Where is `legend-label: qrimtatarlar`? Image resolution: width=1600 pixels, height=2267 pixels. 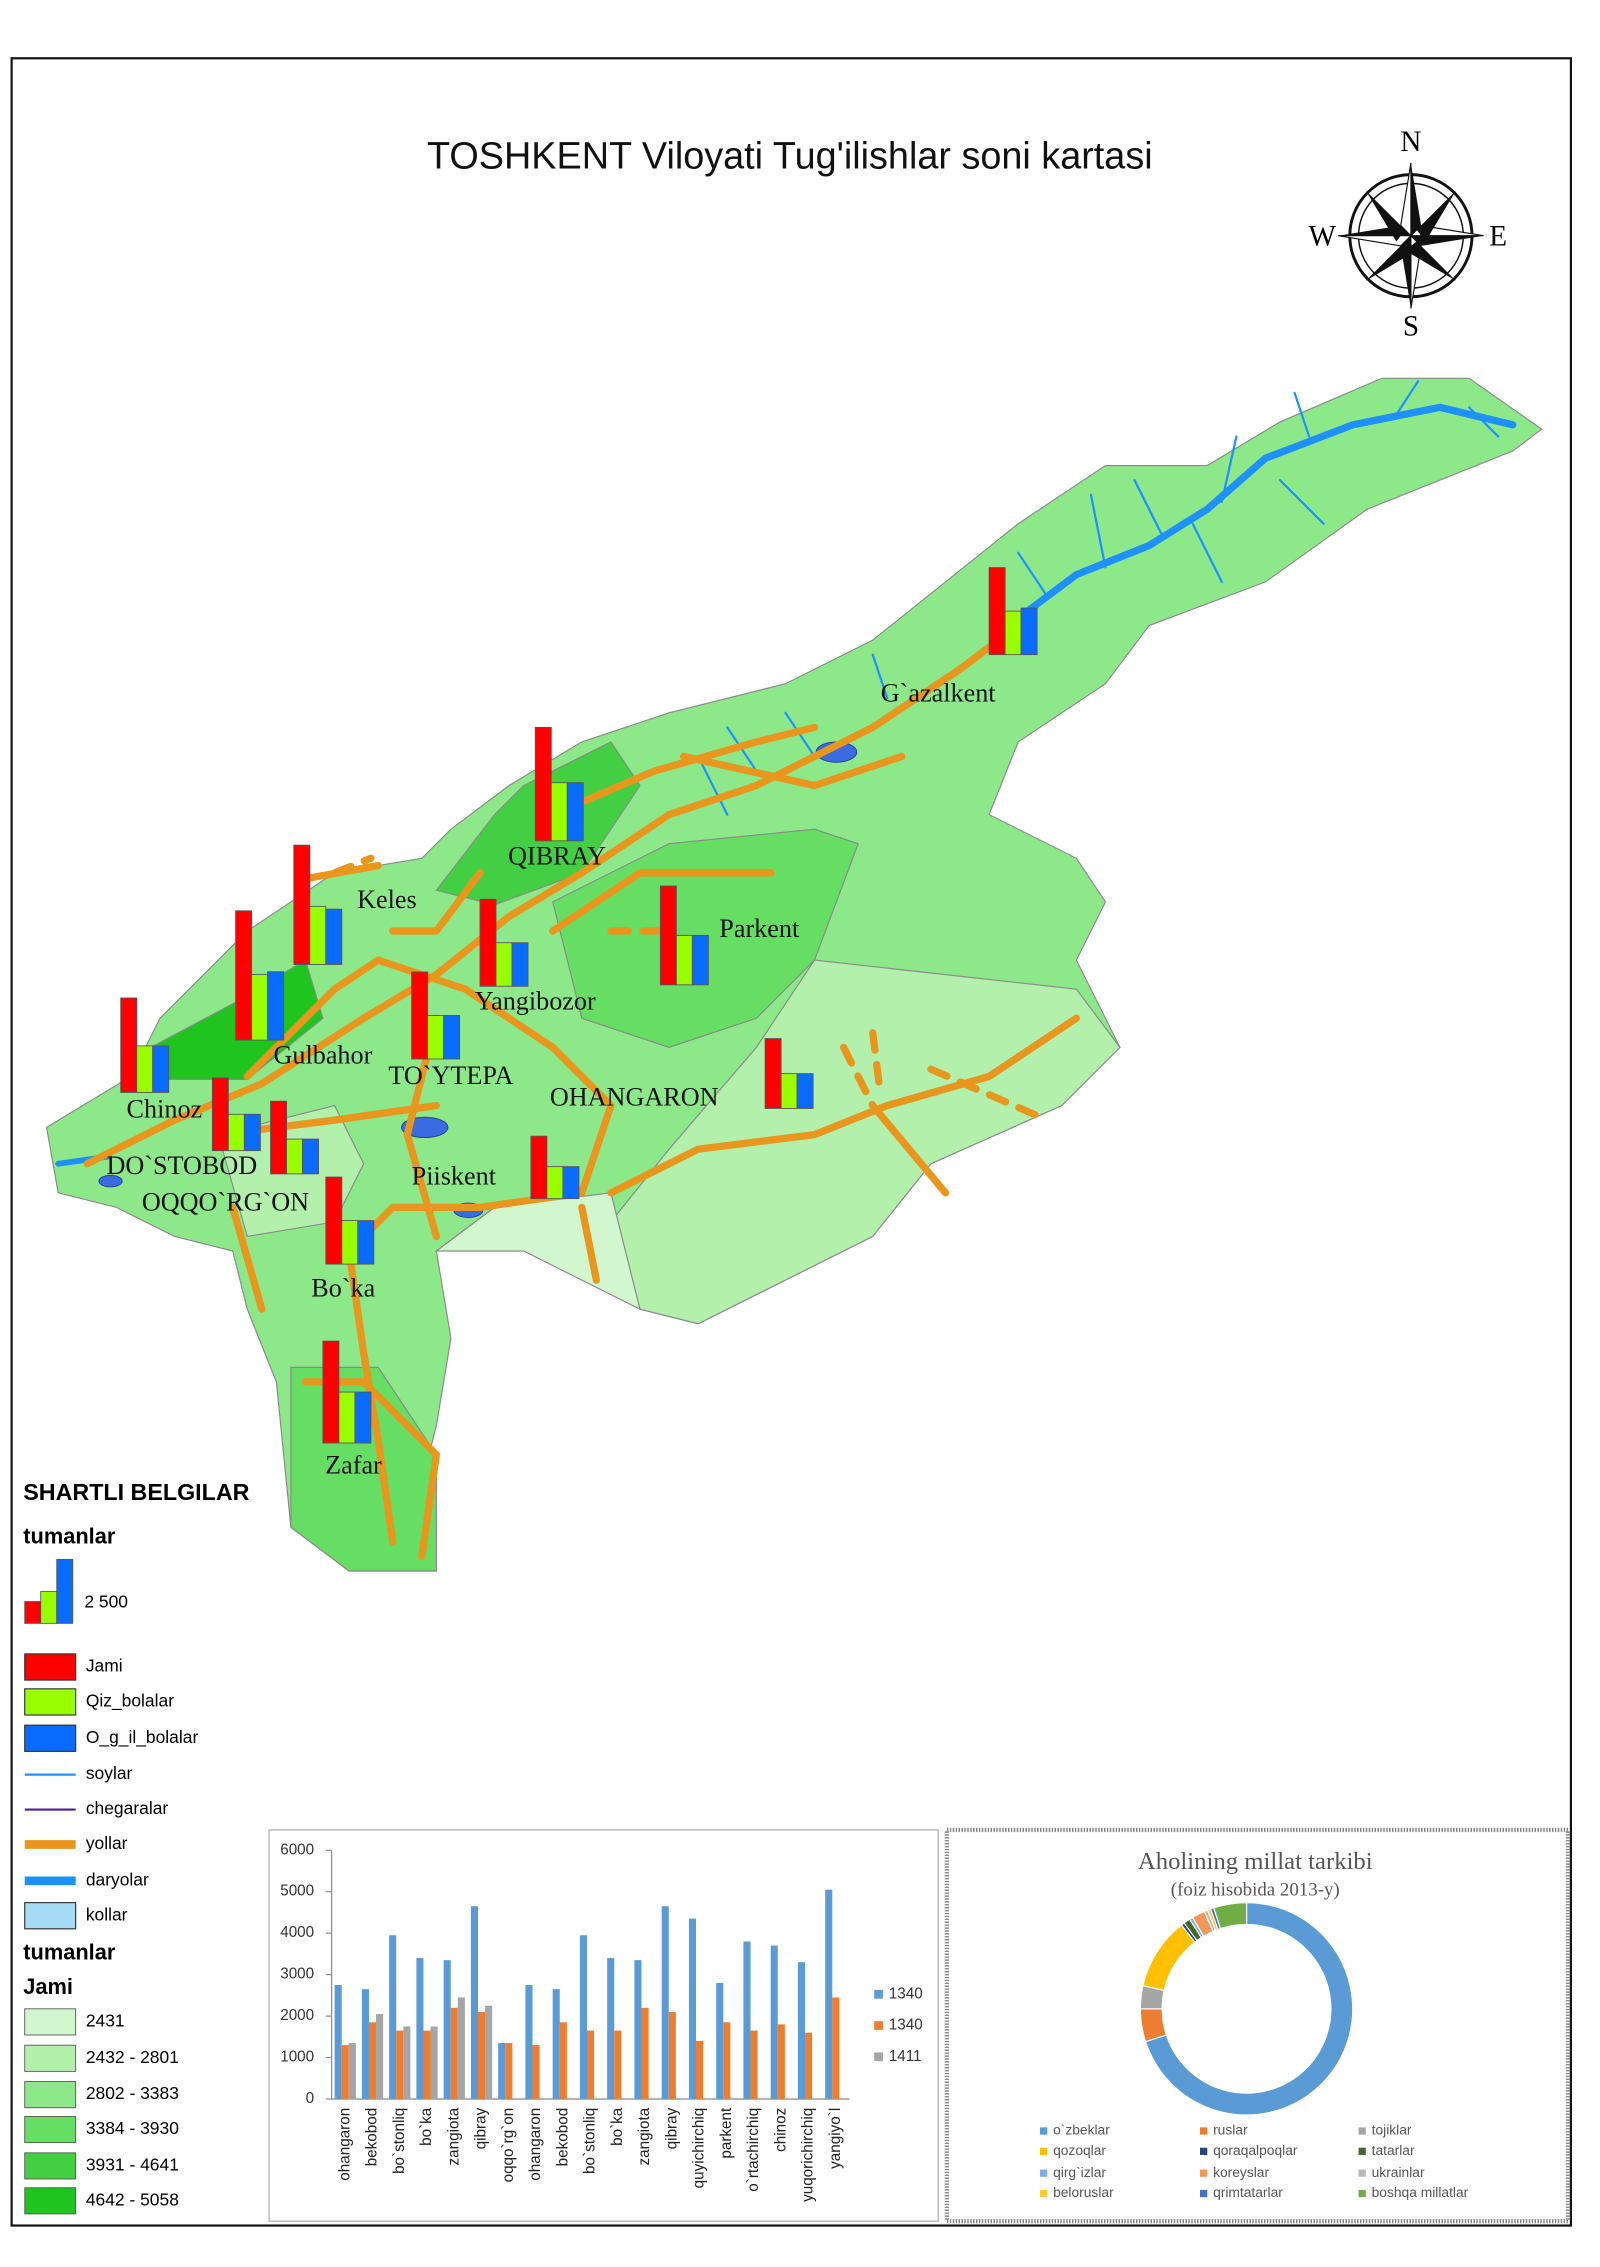
legend-label: qrimtatarlar is located at coordinates (1248, 2192).